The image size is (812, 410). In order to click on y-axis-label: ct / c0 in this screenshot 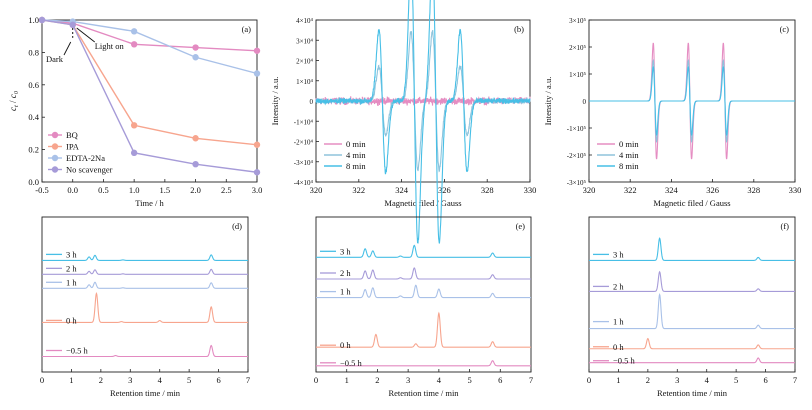, I will do `click(14, 100)`.